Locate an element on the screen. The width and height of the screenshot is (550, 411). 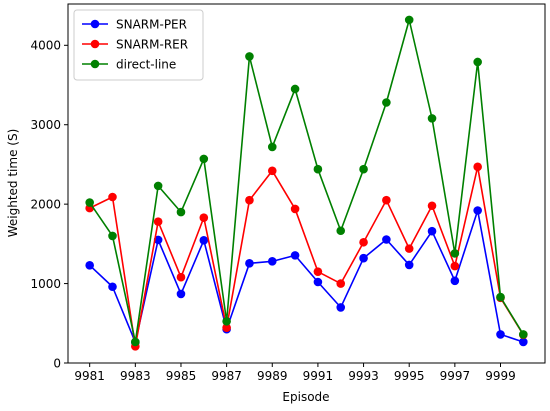
x-axis: 9981 9983 9985 9987 9989 9991 9993 9995 9997 9999 is located at coordinates (295, 373).